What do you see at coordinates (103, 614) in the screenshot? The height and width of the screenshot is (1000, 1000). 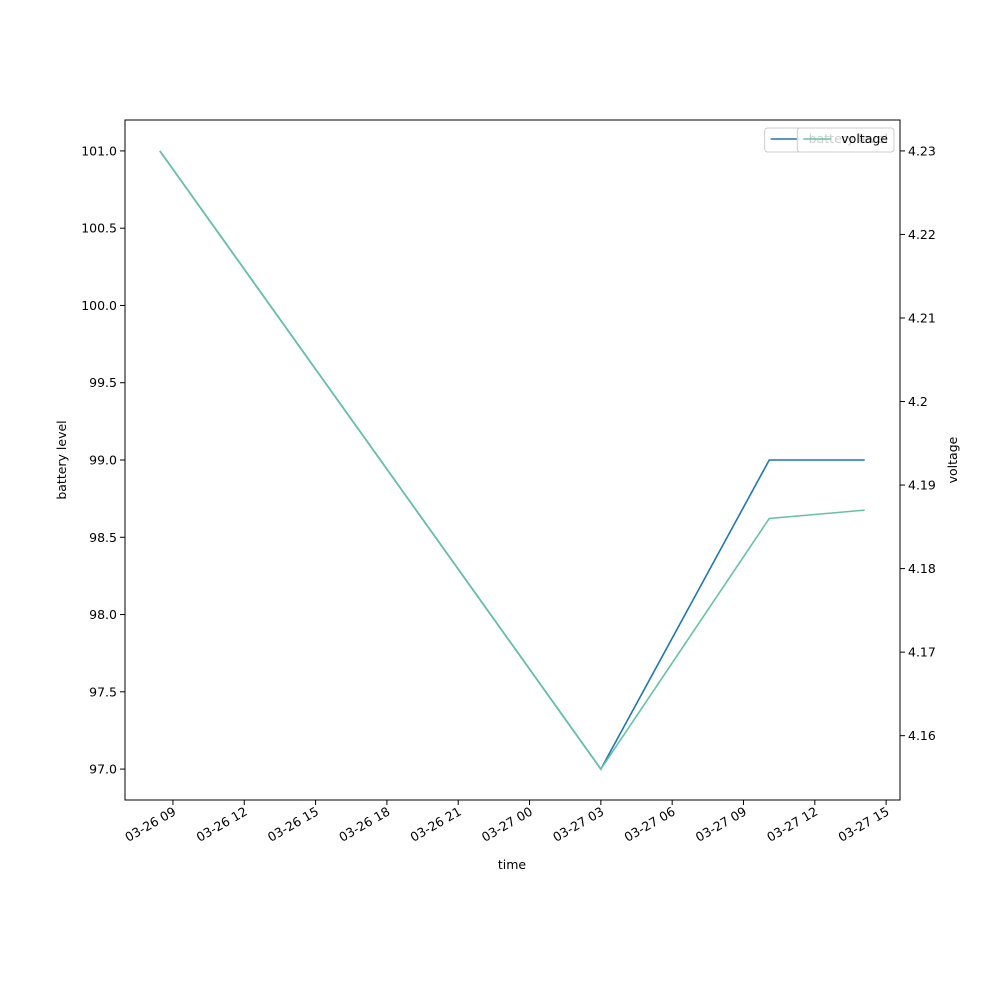 I see `y-tick-label: 98.0` at bounding box center [103, 614].